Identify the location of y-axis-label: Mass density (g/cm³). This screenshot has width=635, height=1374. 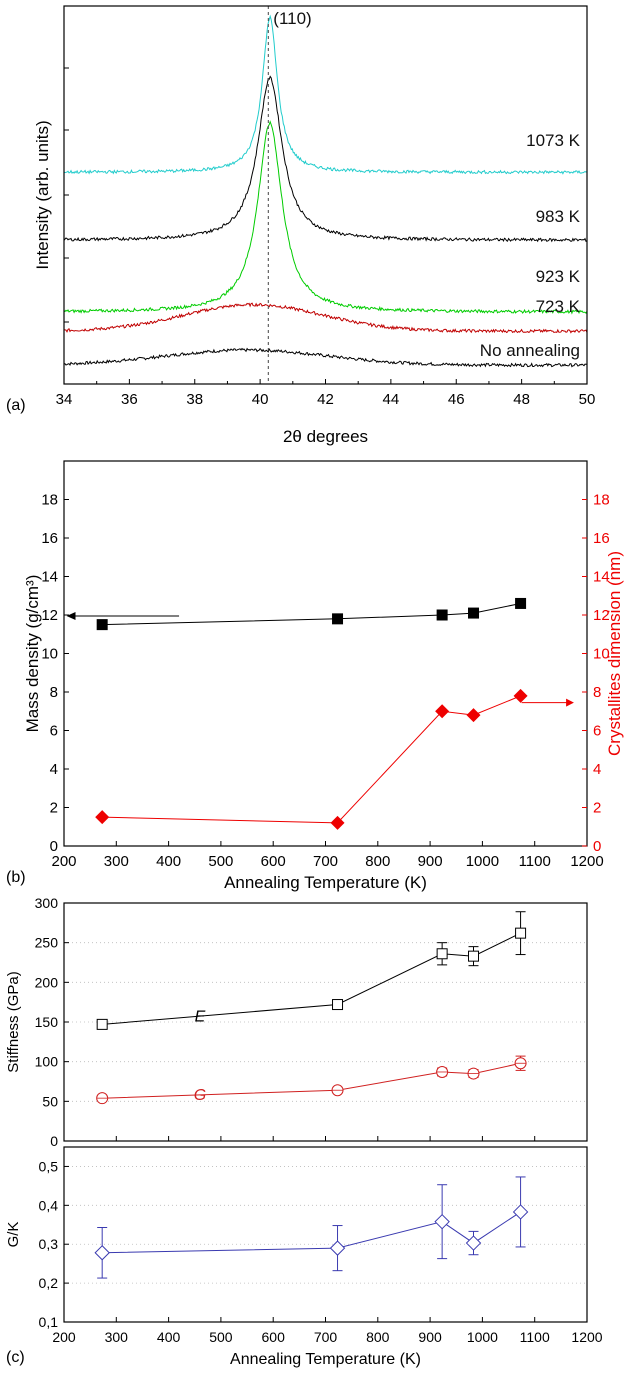
(32, 654).